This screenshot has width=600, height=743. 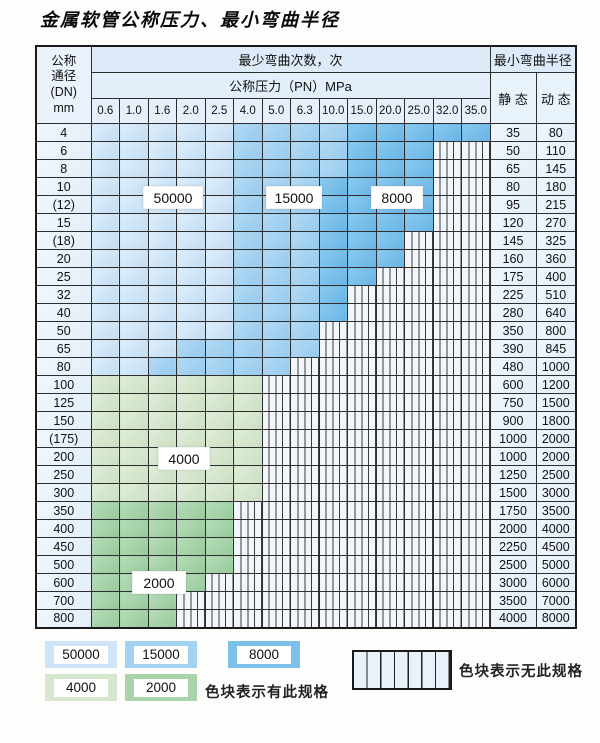 I want to click on table-row-dn-350: 350 1750 3500, so click(x=306, y=510).